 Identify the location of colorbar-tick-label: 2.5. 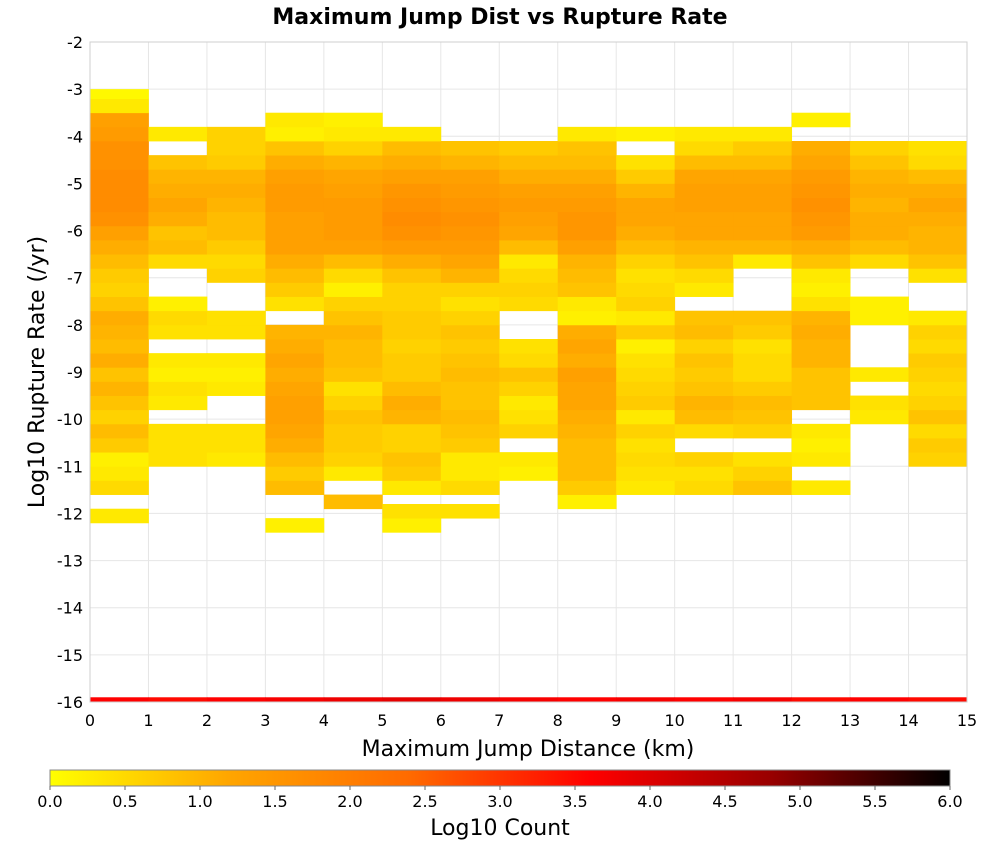
(424, 801).